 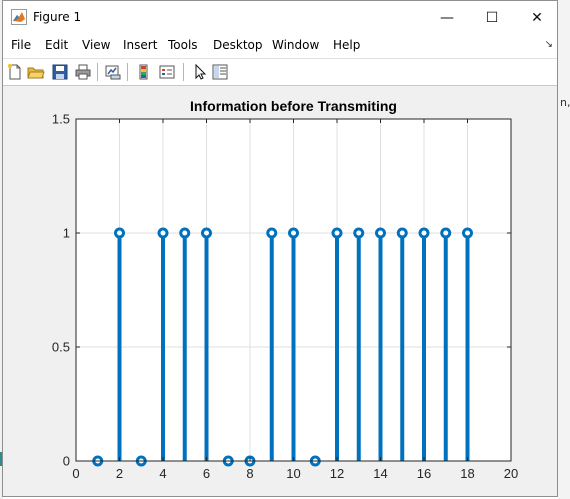 I want to click on minimize-button: —, so click(x=447, y=17).